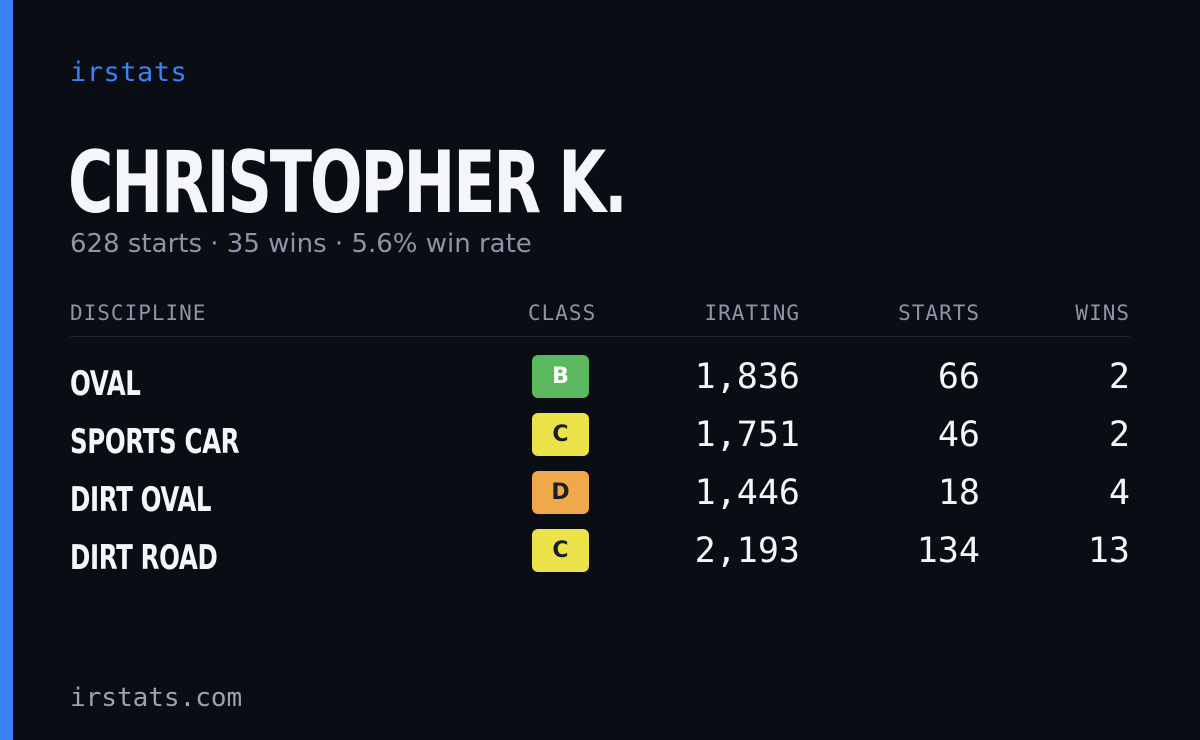  I want to click on accent-bar, so click(6, 370).